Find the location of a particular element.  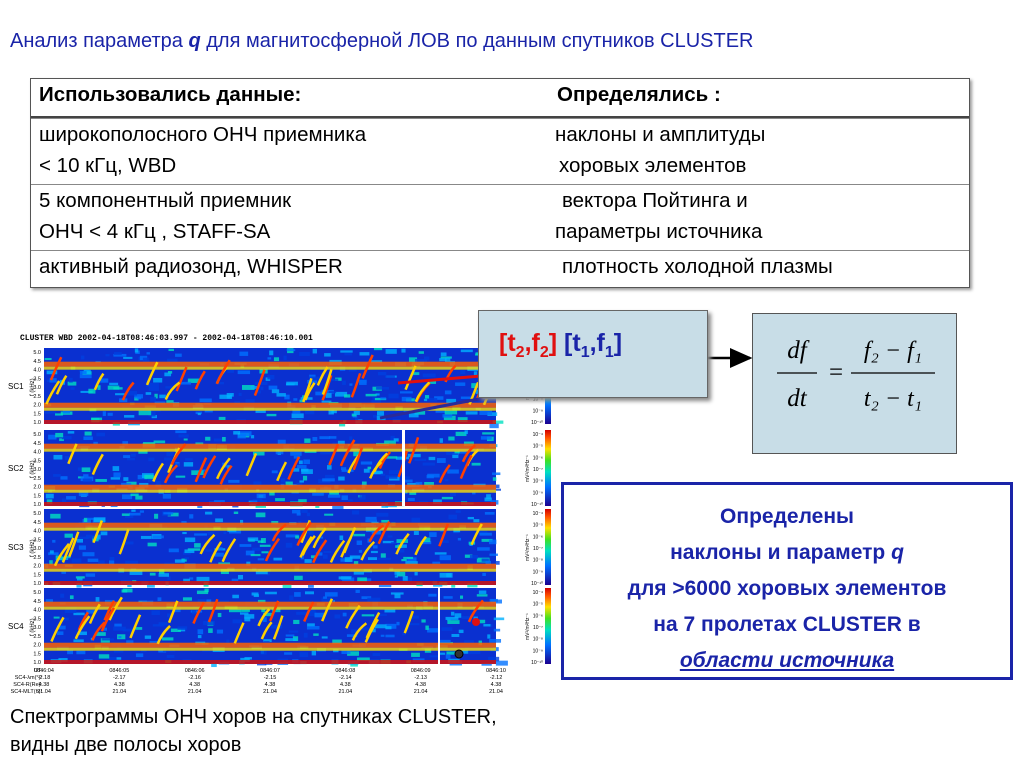

colorbar-tick-label: 10⁻¹⁰ is located at coordinates (537, 505).